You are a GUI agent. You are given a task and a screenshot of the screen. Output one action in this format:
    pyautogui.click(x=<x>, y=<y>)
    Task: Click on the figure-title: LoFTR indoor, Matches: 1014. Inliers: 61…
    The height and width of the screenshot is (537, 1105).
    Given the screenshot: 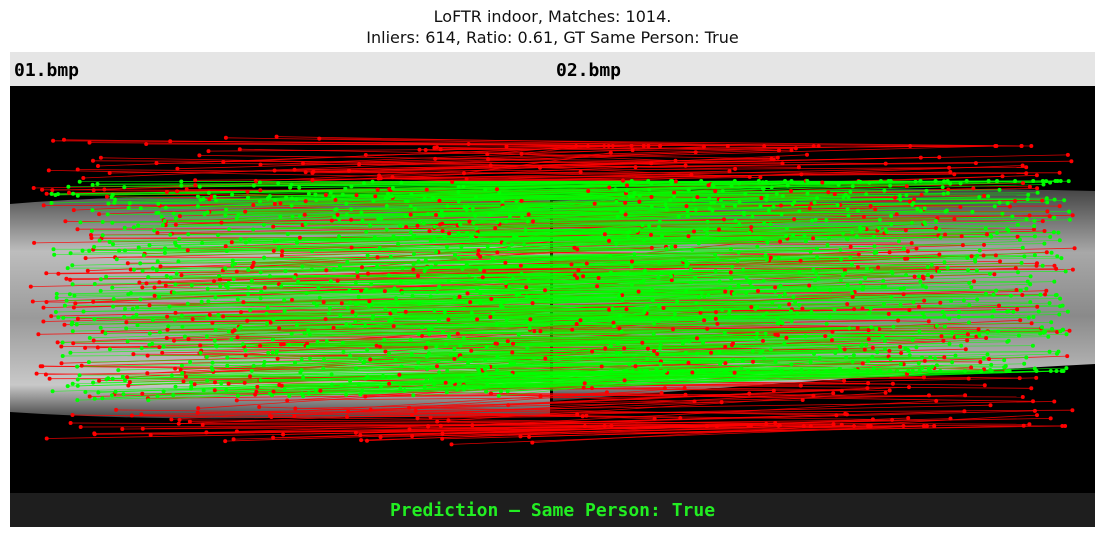 What is the action you would take?
    pyautogui.click(x=552, y=27)
    